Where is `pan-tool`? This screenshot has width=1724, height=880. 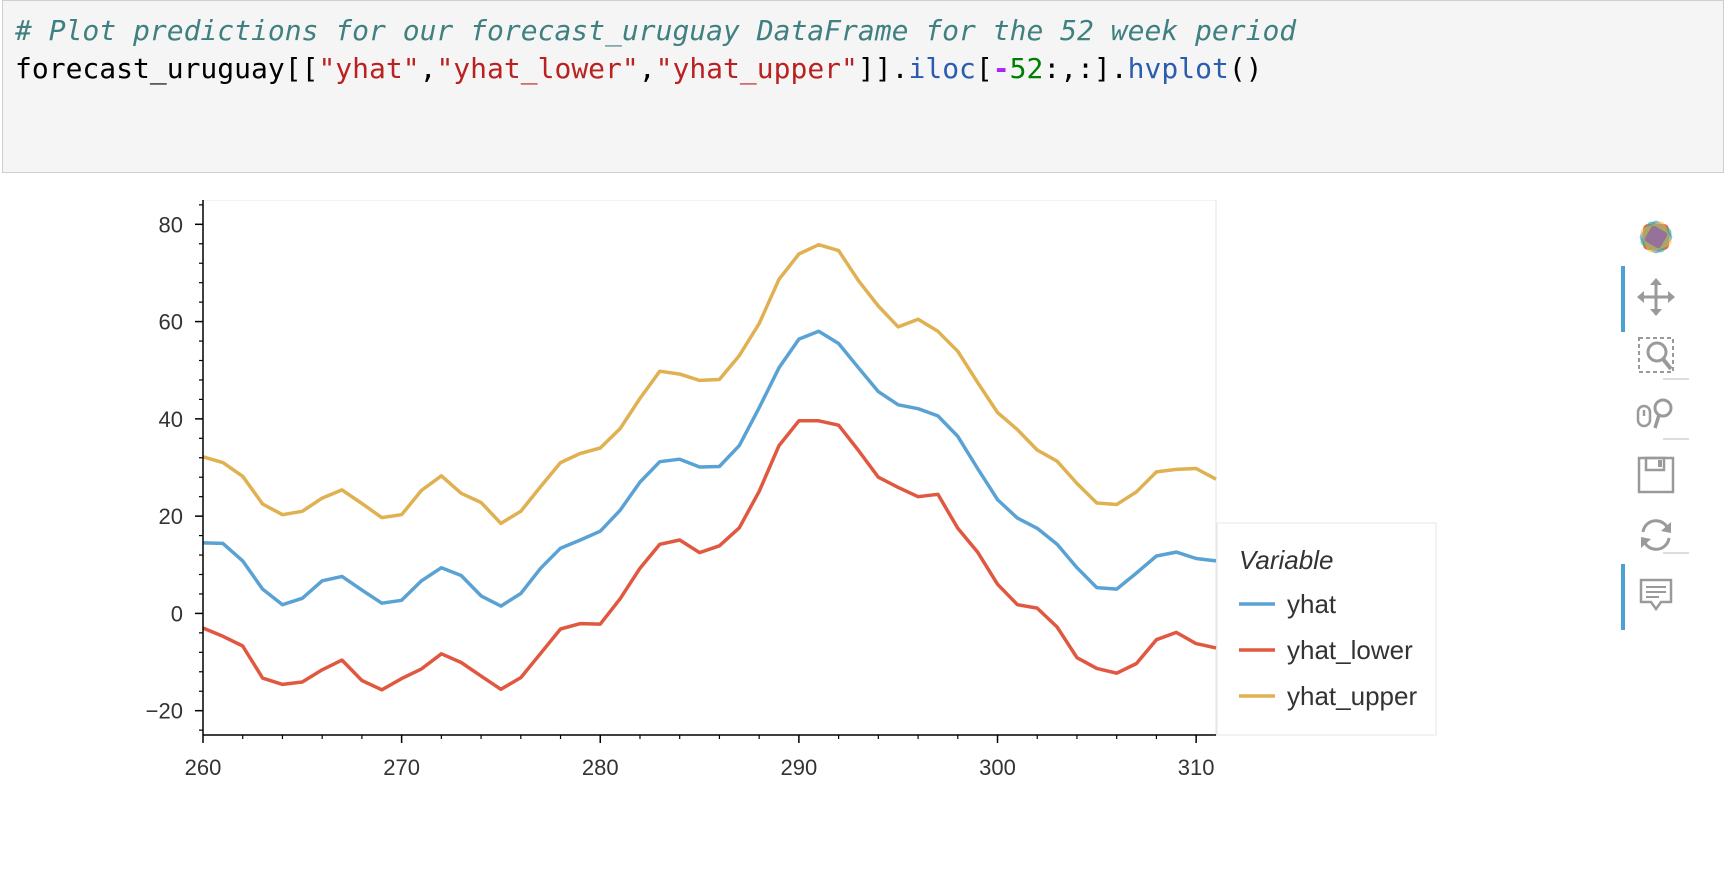
pan-tool is located at coordinates (1655, 299).